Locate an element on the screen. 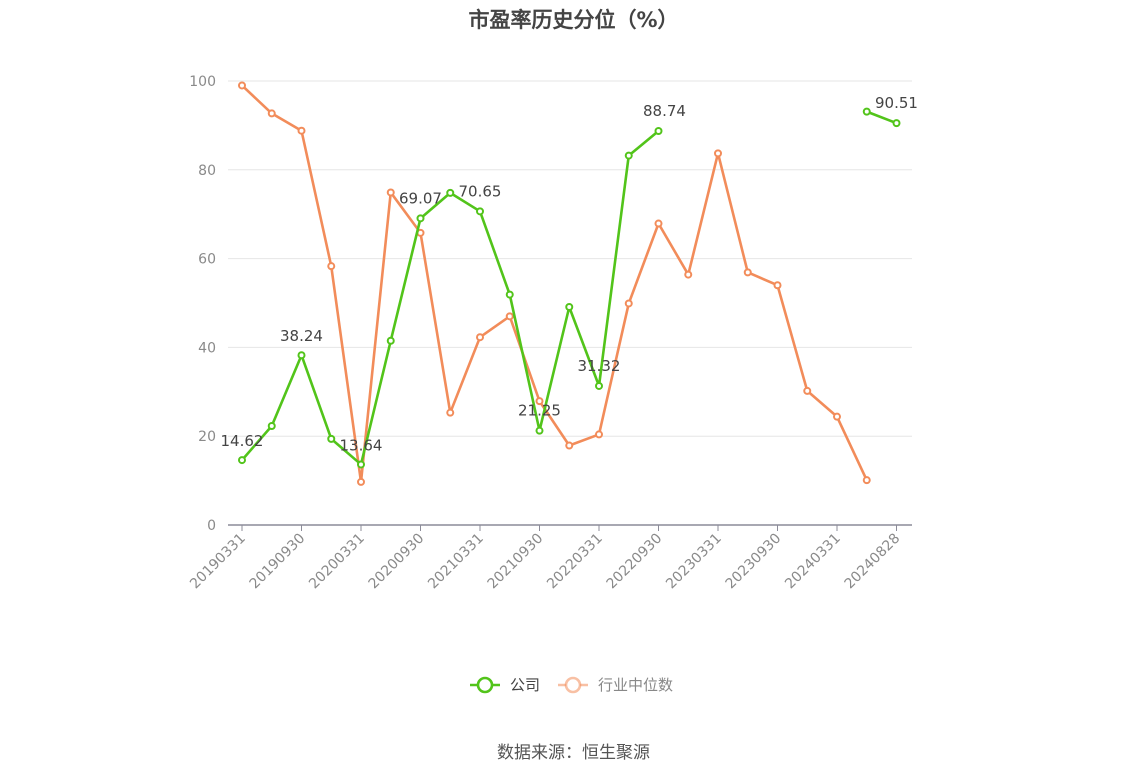 The height and width of the screenshot is (776, 1147). y-tick-label: 60 is located at coordinates (207, 260).